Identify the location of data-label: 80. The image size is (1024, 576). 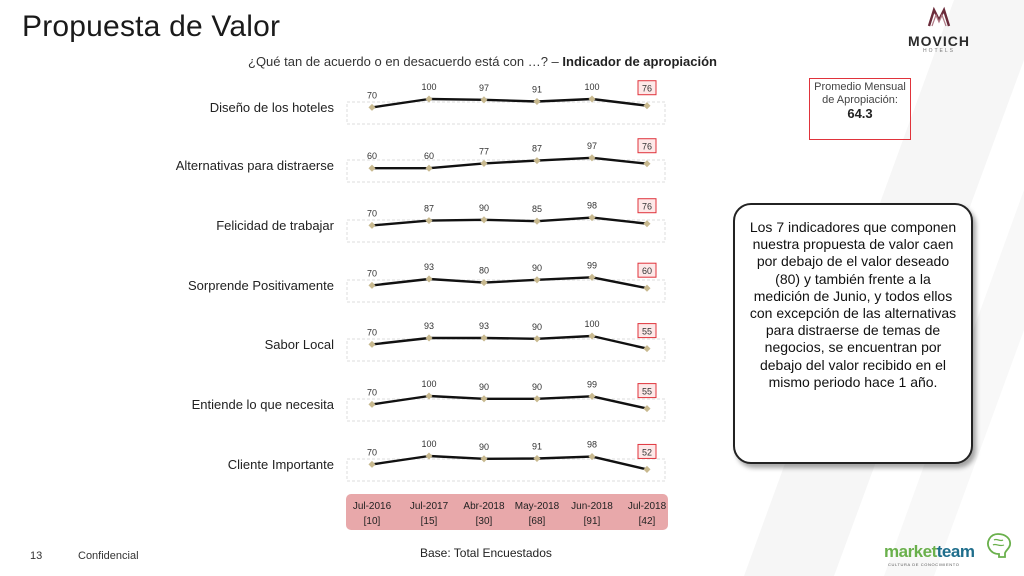
(484, 271).